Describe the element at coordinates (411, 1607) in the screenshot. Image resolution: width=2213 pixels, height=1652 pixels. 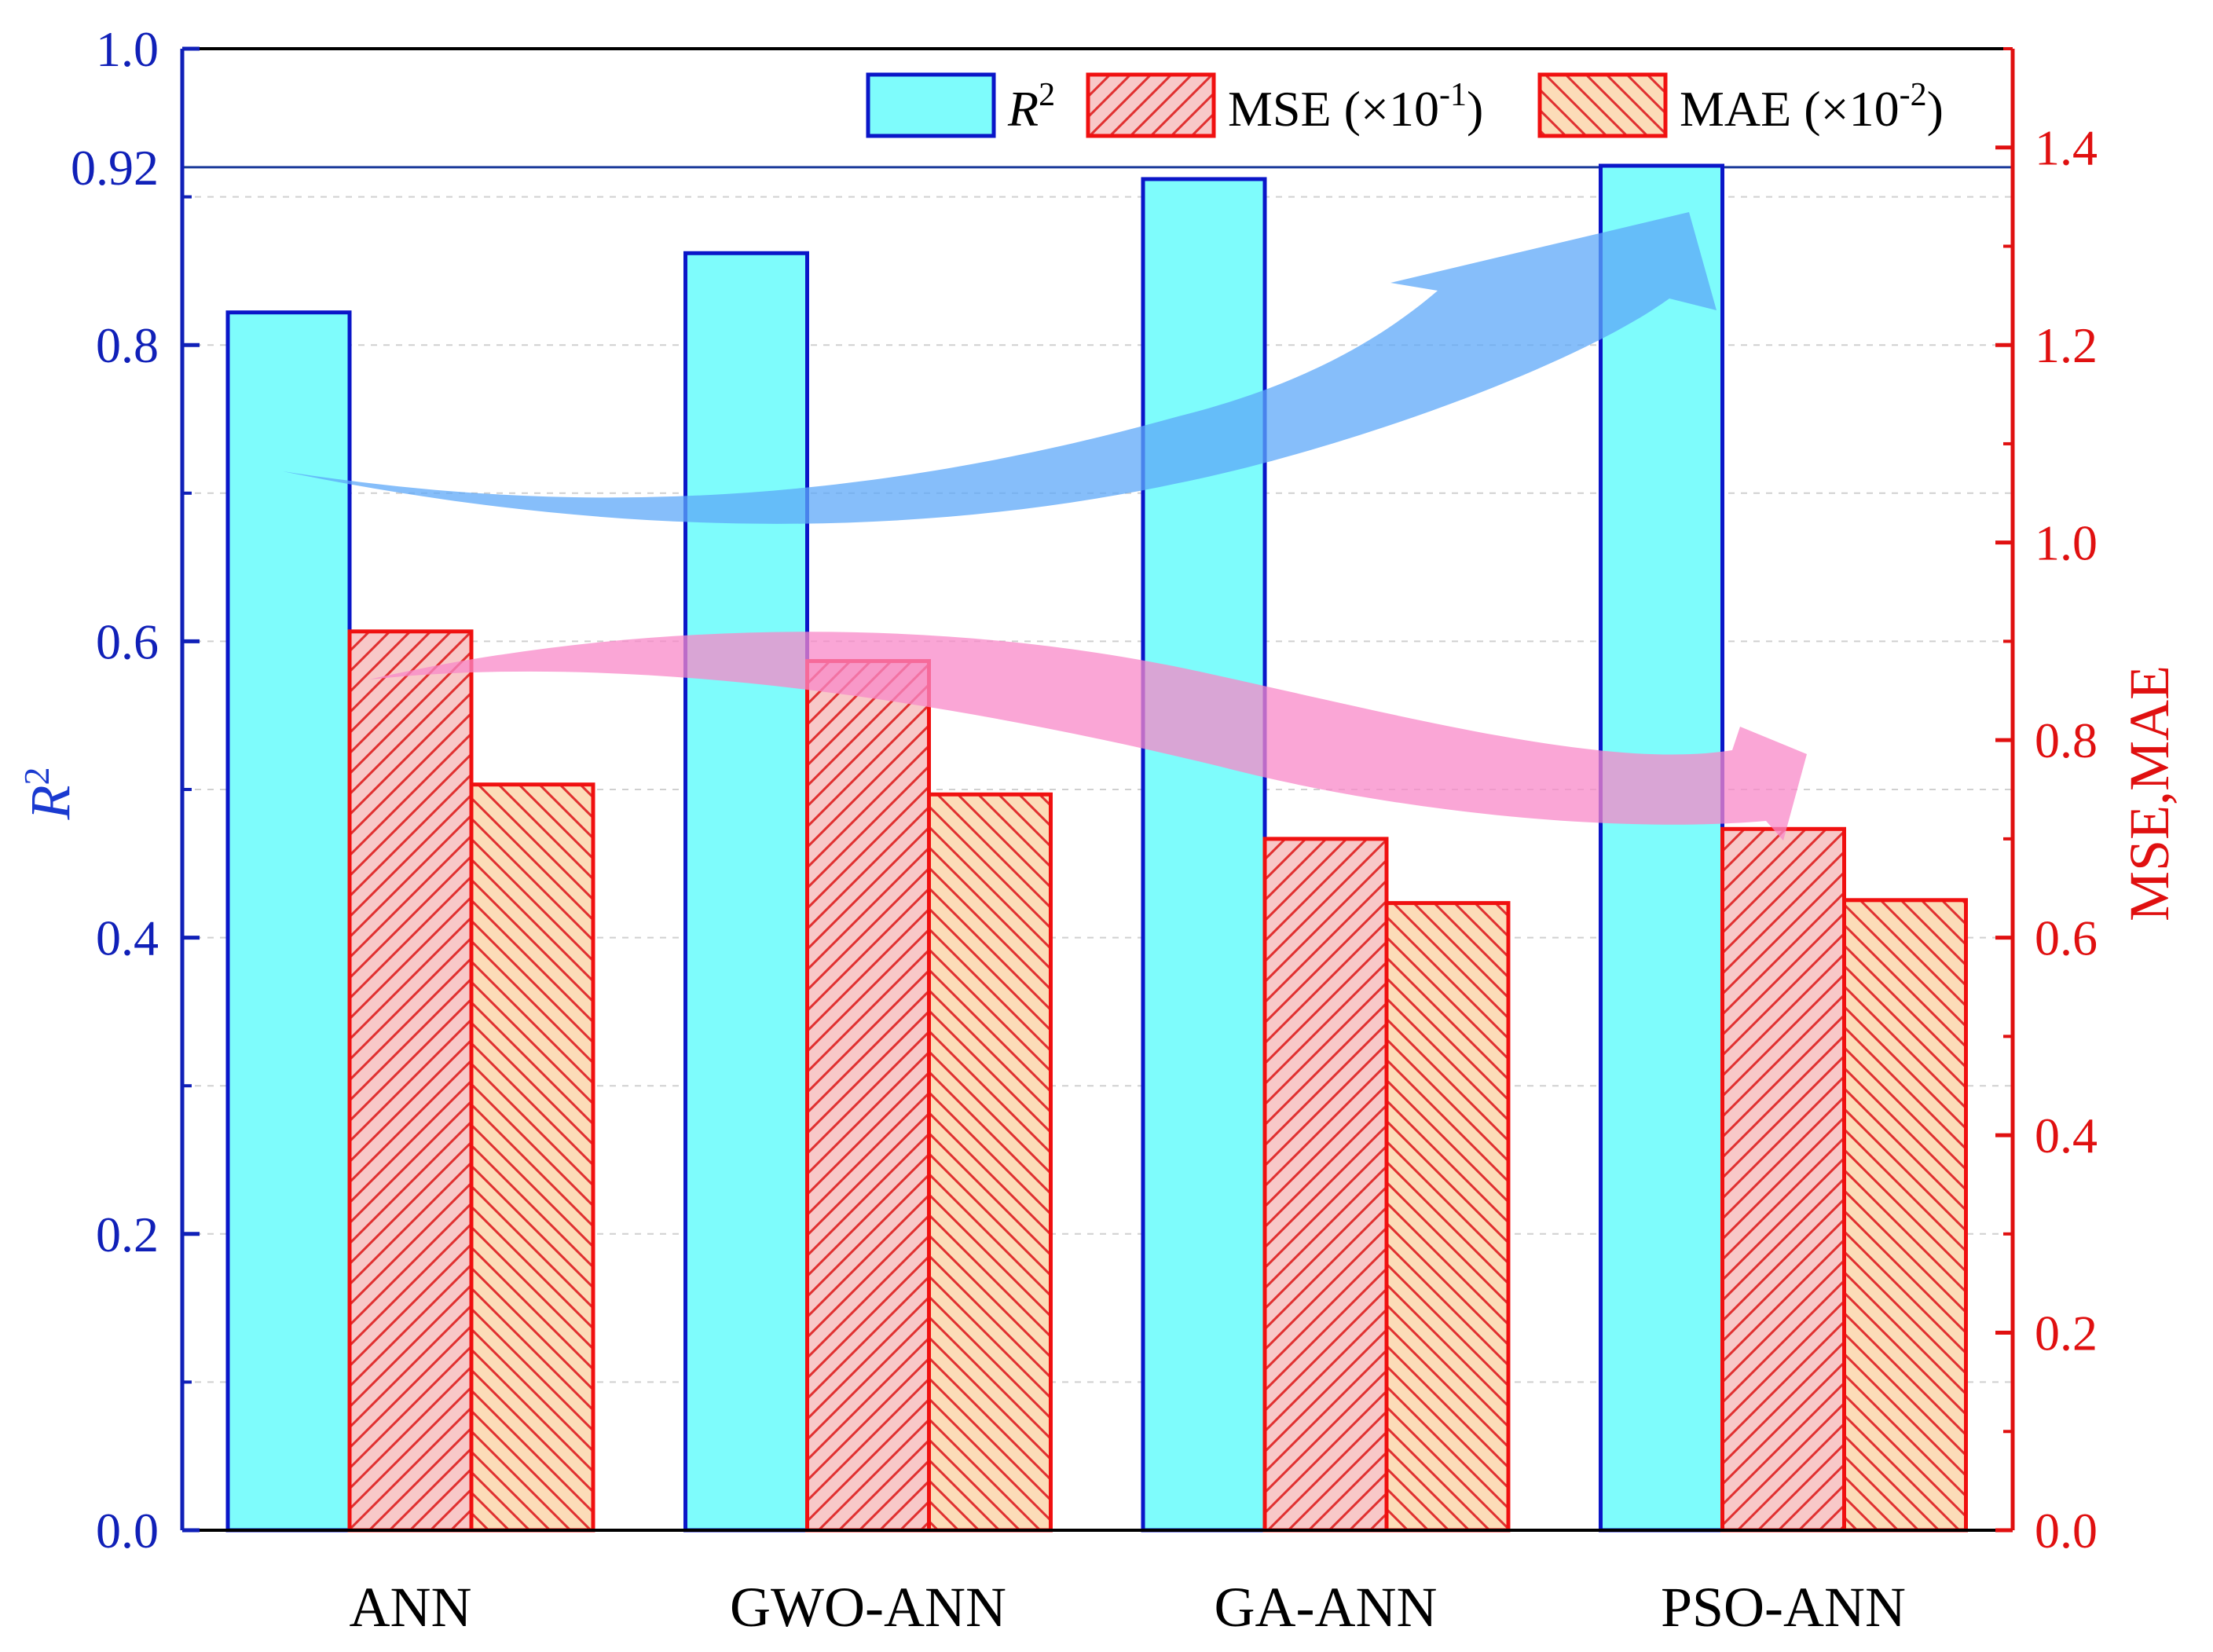
I see `x-tick-label: ANN` at that location.